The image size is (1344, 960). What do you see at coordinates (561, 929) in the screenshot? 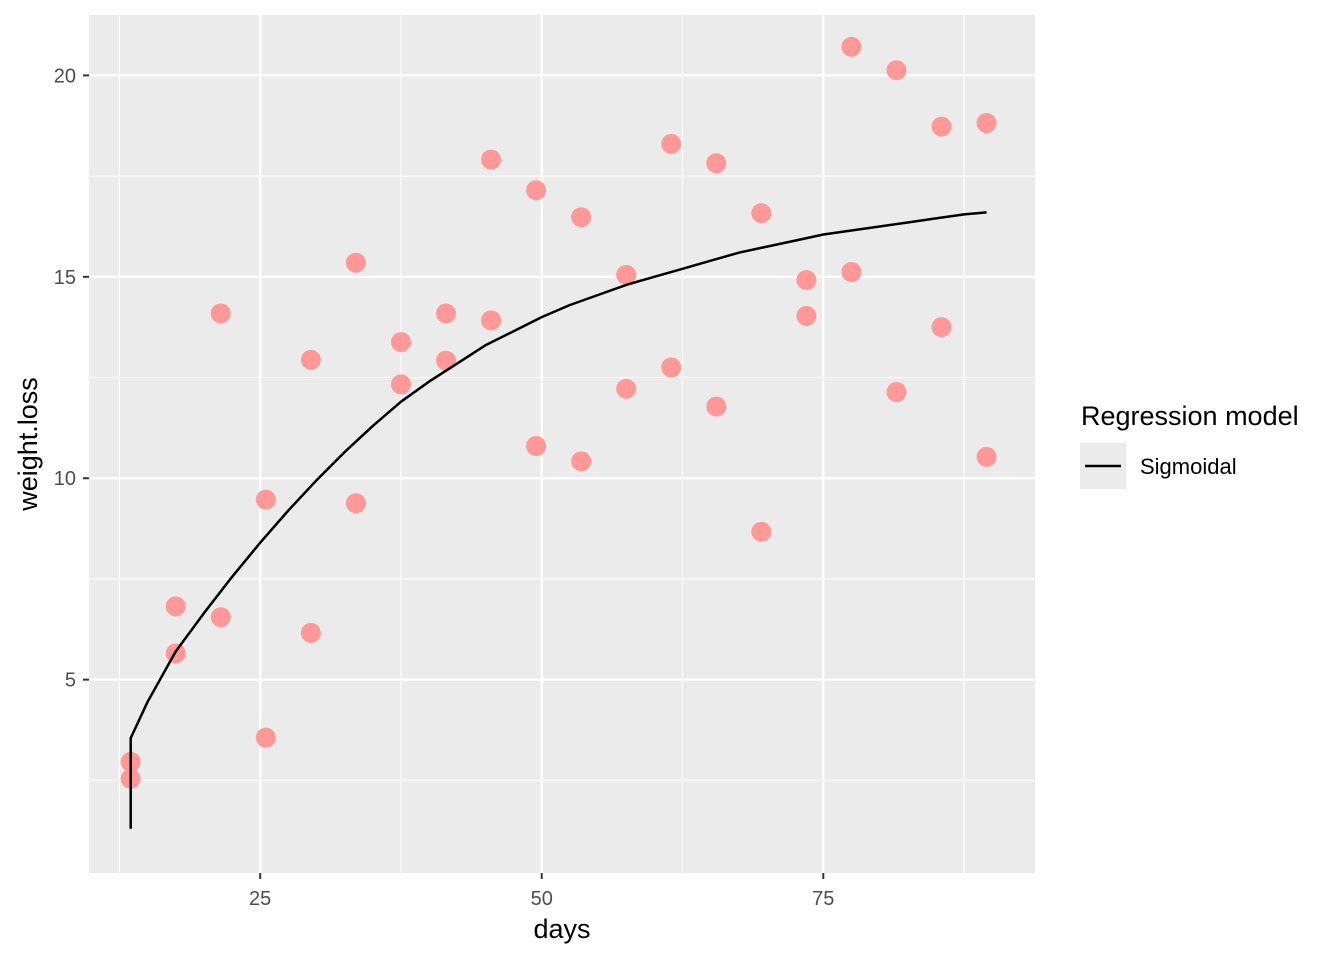
I see `x-axis-title: days` at bounding box center [561, 929].